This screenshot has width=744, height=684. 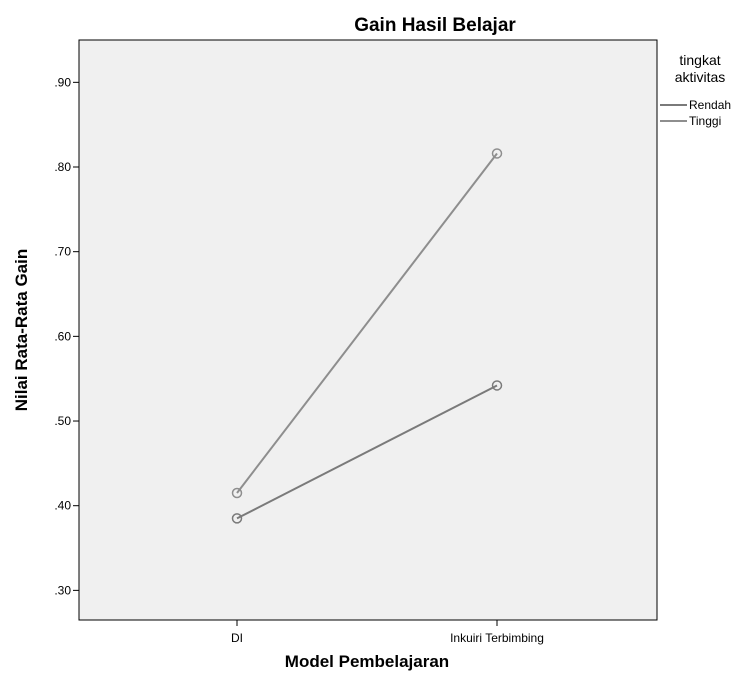 What do you see at coordinates (62, 82) in the screenshot?
I see `y-tick-label: .90` at bounding box center [62, 82].